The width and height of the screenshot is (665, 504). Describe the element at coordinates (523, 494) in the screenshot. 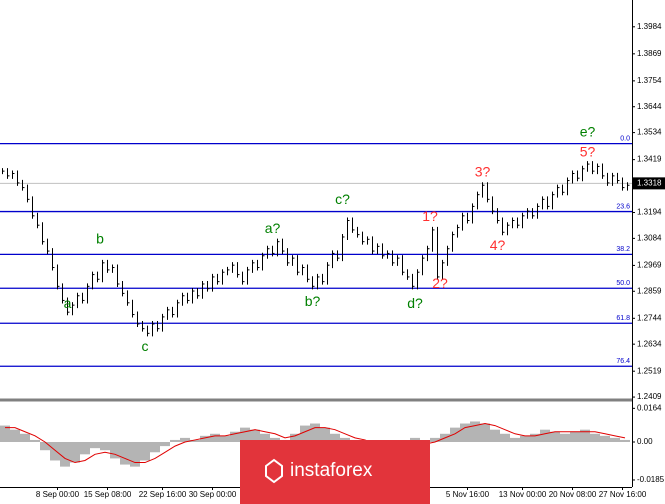

I see `x-tick-label: 13 Nov 00:00` at that location.